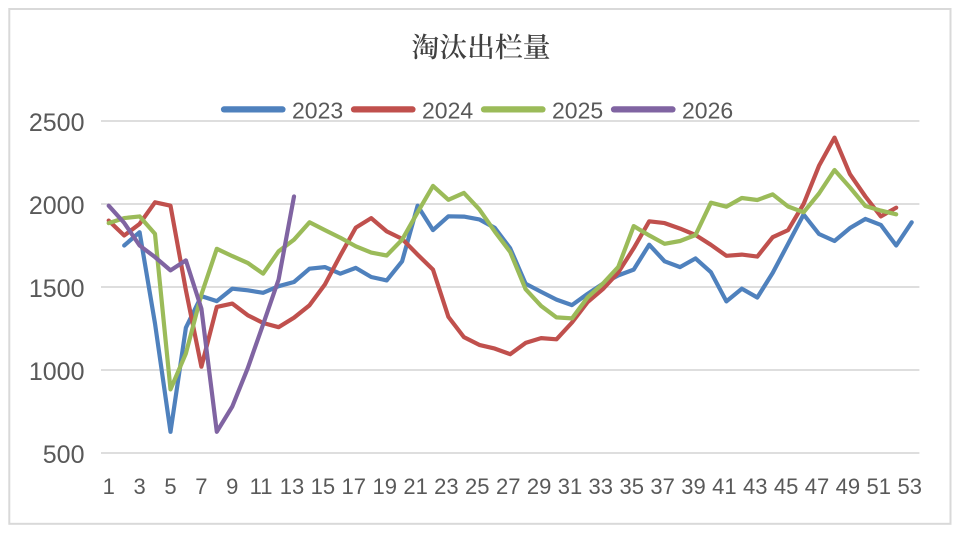 This screenshot has width=960, height=538. What do you see at coordinates (601, 486) in the screenshot?
I see `svg-text: 33` at bounding box center [601, 486].